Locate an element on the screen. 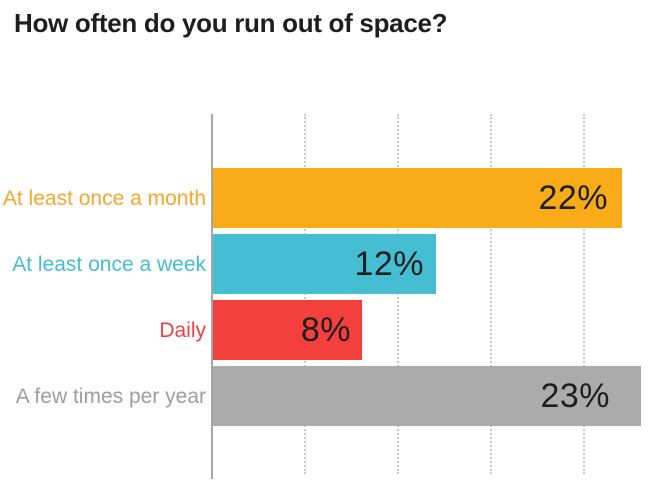  bar-value-label: 8% is located at coordinates (325, 330).